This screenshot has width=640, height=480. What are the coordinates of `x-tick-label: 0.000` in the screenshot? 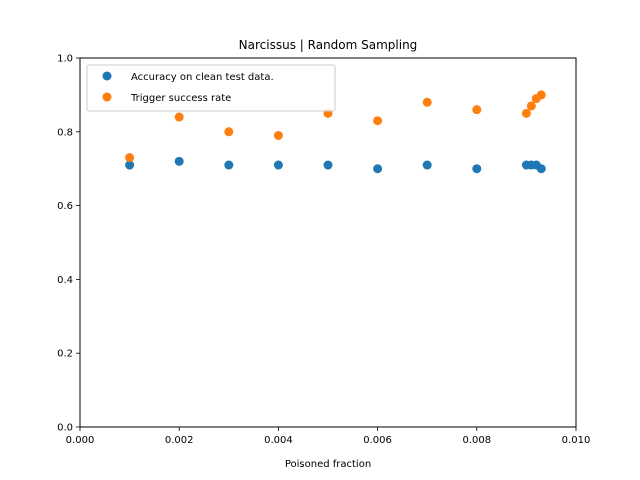 It's located at (80, 440).